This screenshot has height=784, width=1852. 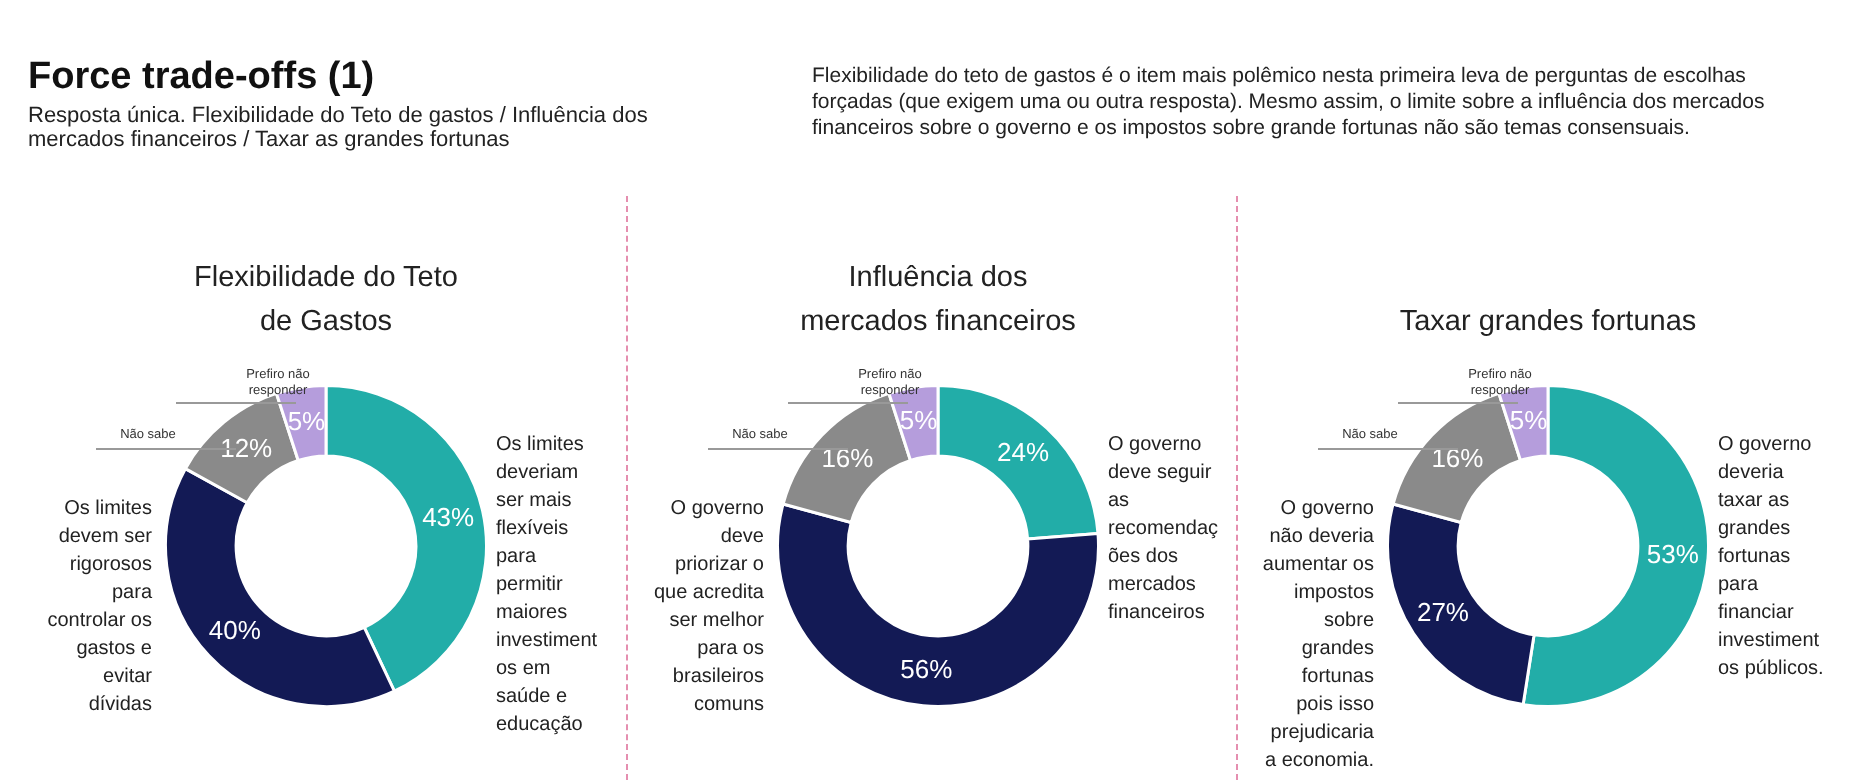 What do you see at coordinates (927, 668) in the screenshot?
I see `data-label: 56%` at bounding box center [927, 668].